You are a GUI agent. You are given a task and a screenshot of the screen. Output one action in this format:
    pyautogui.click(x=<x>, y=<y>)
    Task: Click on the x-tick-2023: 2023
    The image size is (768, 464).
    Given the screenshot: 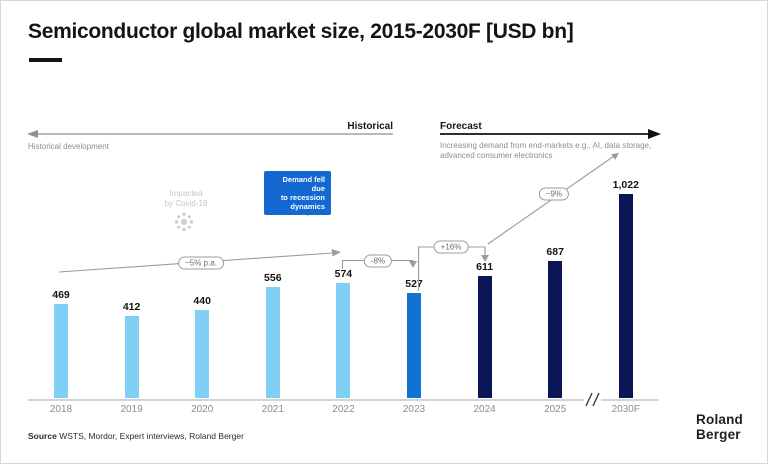 What is the action you would take?
    pyautogui.click(x=414, y=409)
    